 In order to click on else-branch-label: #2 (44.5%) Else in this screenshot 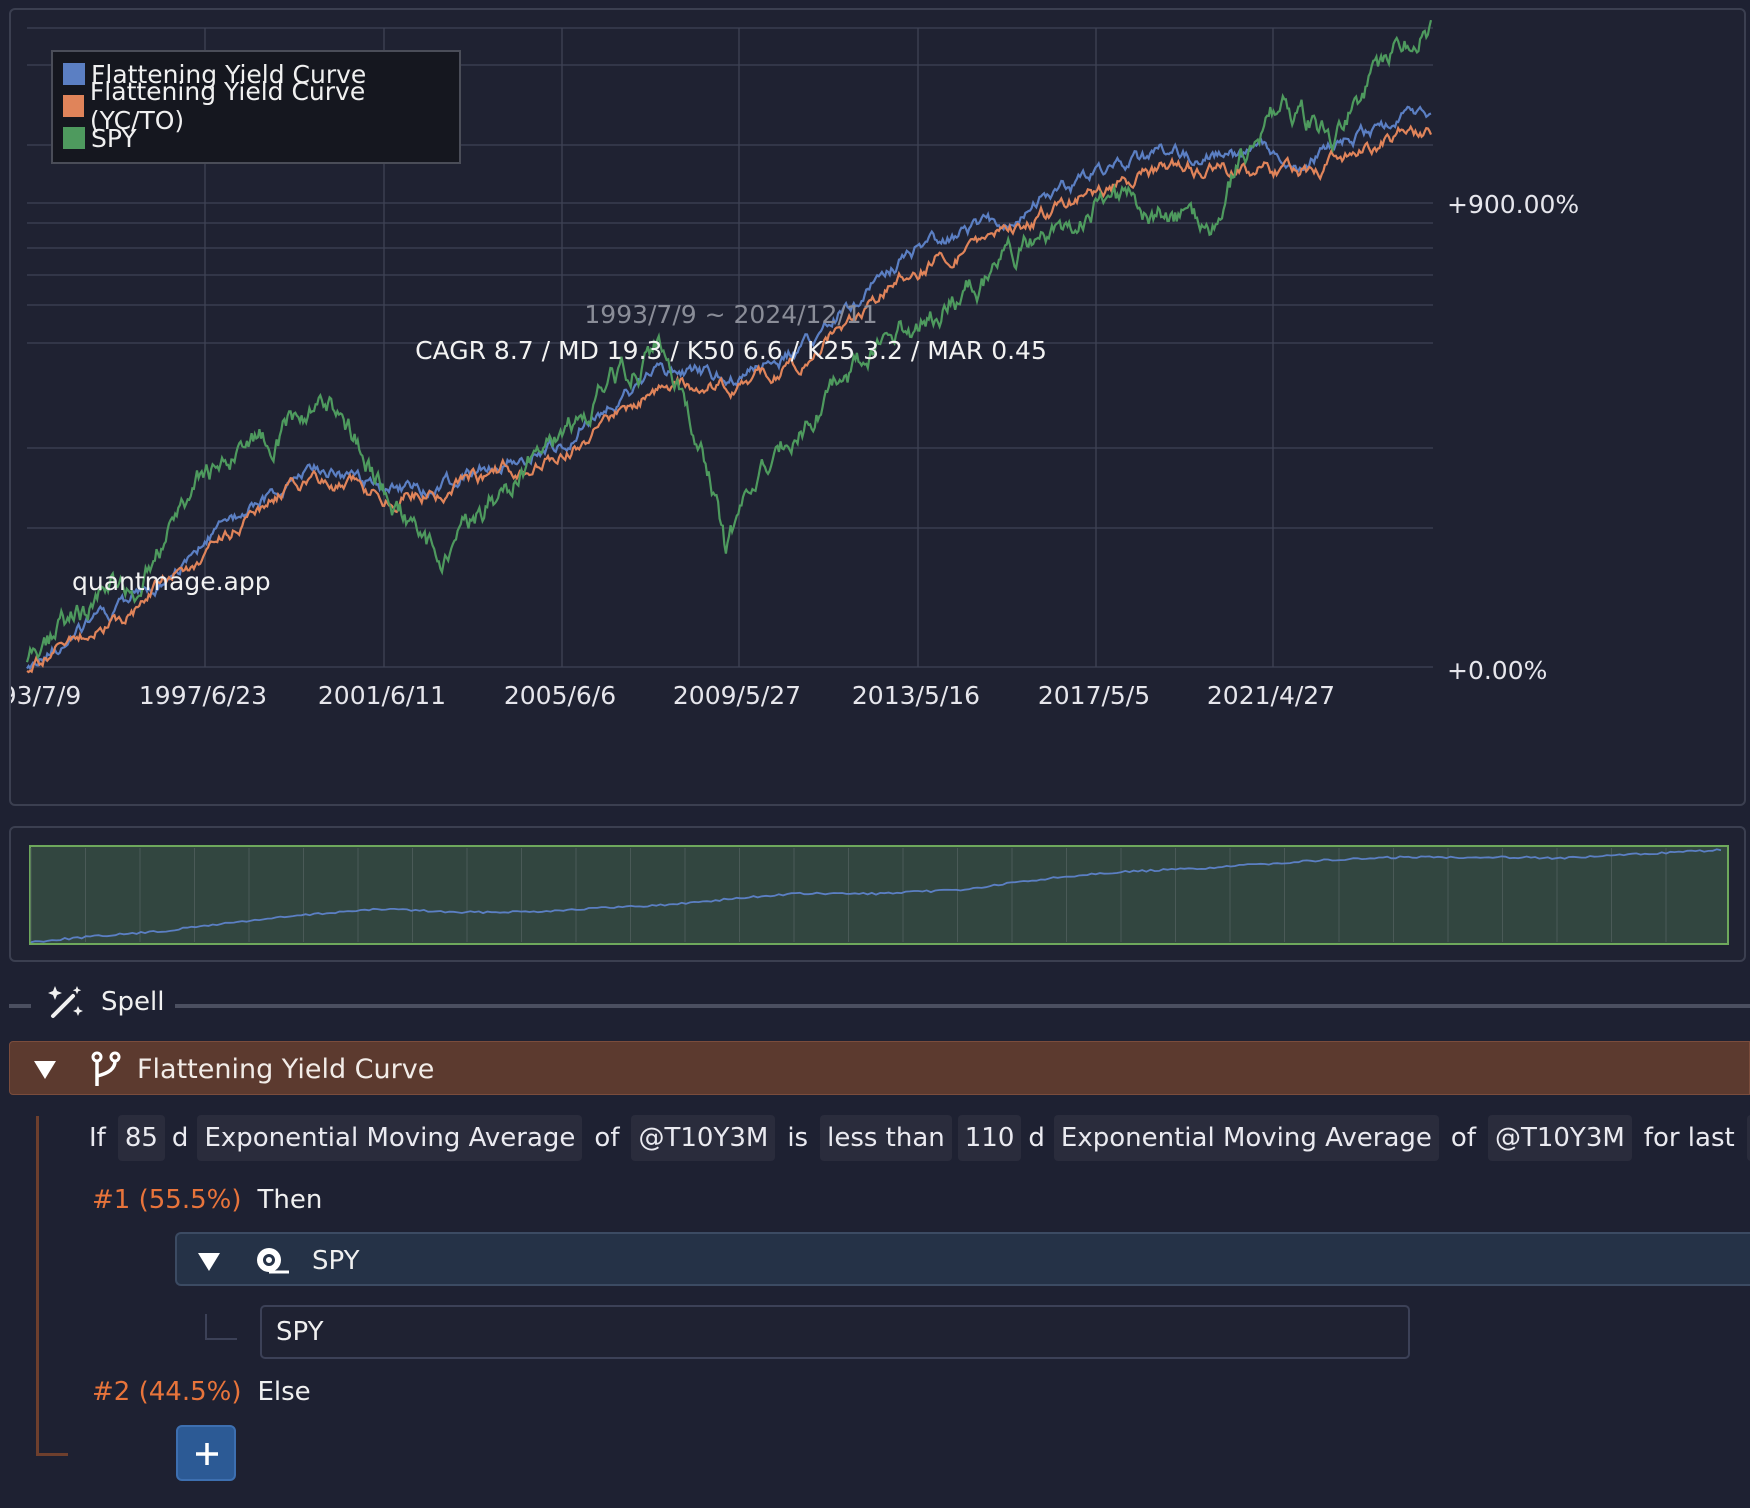, I will do `click(201, 1392)`.